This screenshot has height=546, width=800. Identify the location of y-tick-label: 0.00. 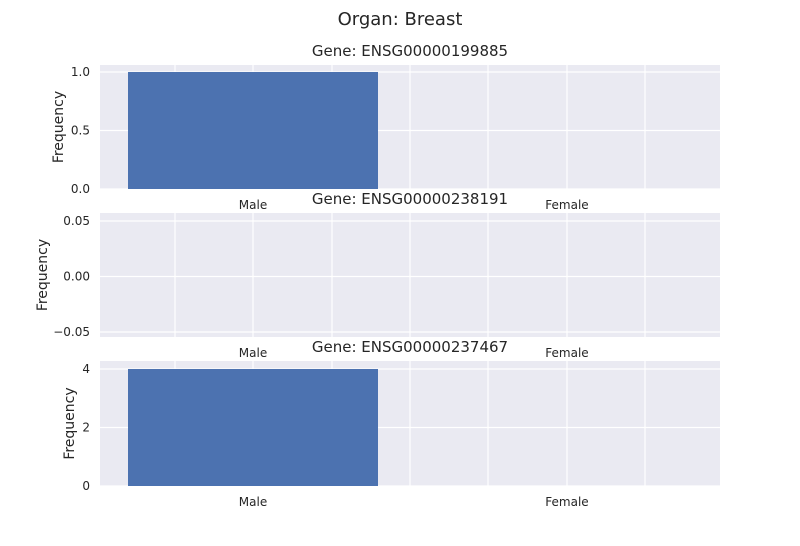
(76, 277).